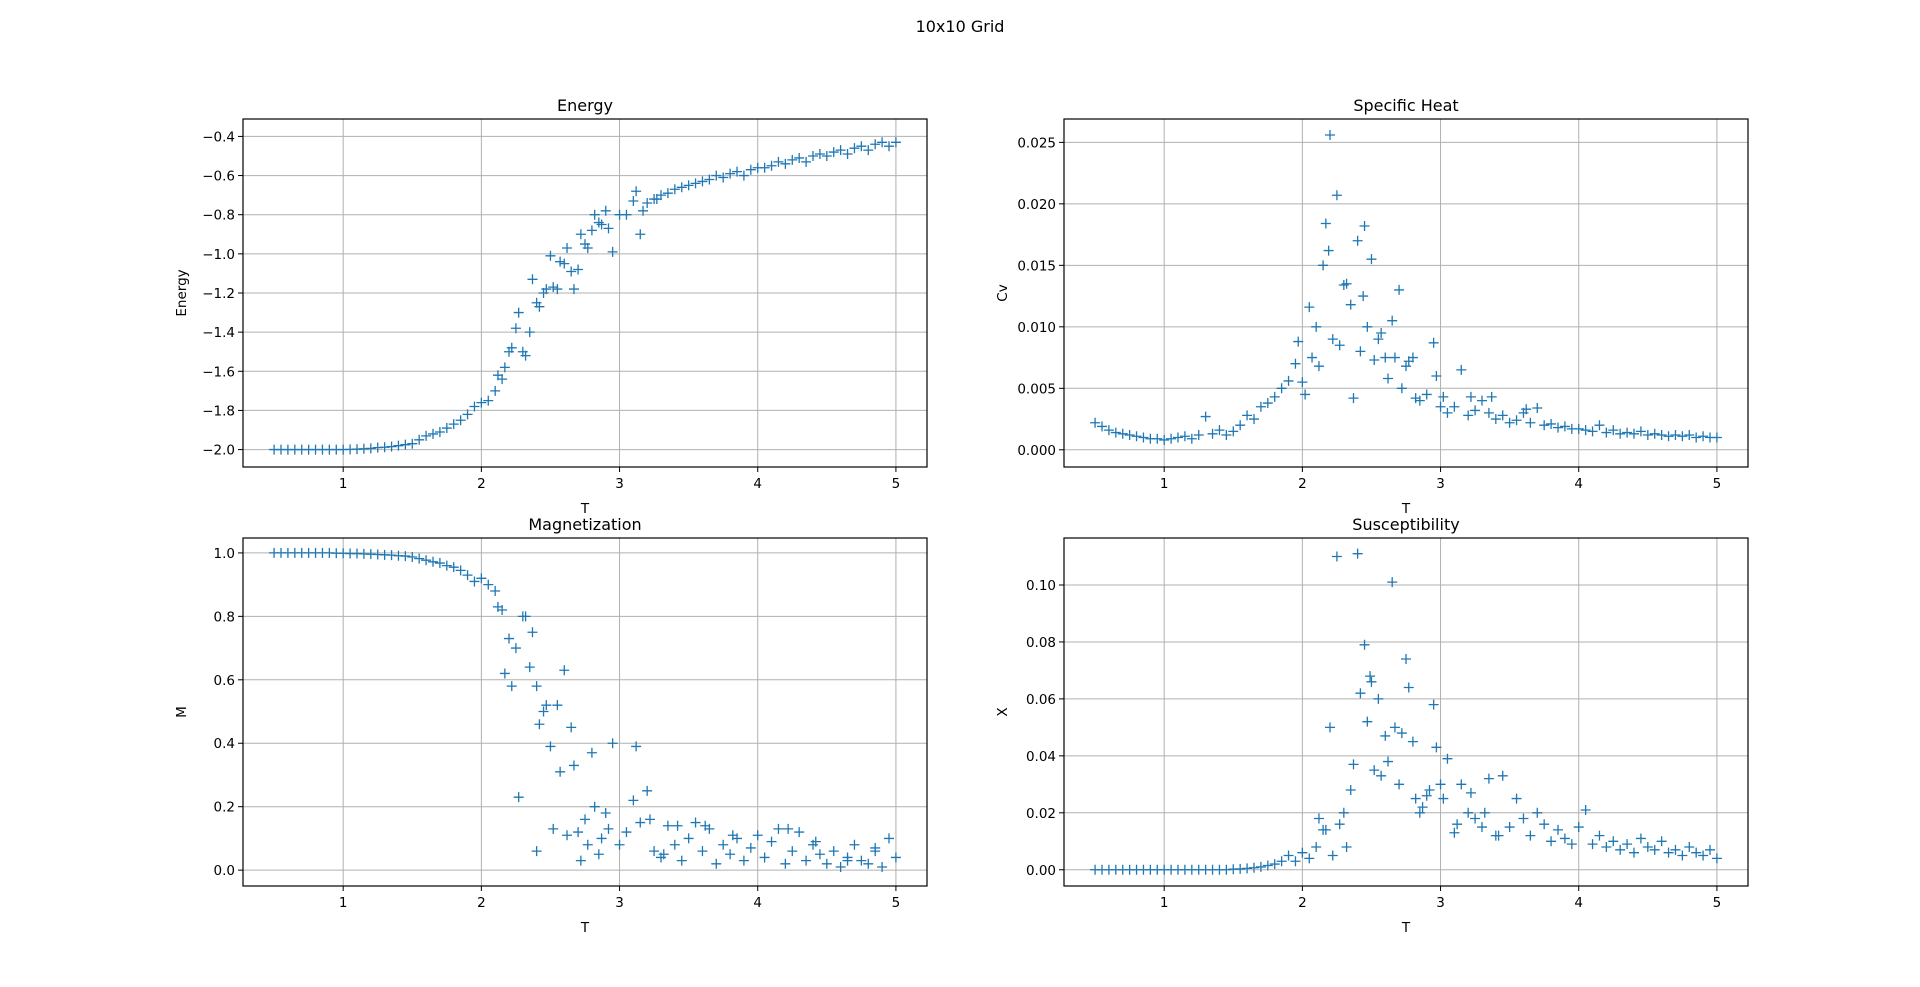 The width and height of the screenshot is (1920, 987). Describe the element at coordinates (584, 524) in the screenshot. I see `subplot-title: Magnetization` at that location.